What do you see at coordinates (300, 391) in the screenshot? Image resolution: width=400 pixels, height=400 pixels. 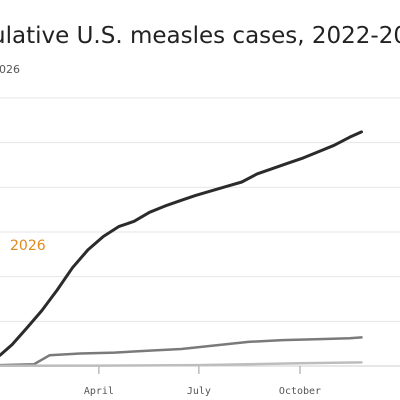 I see `x-tick-label: October` at bounding box center [300, 391].